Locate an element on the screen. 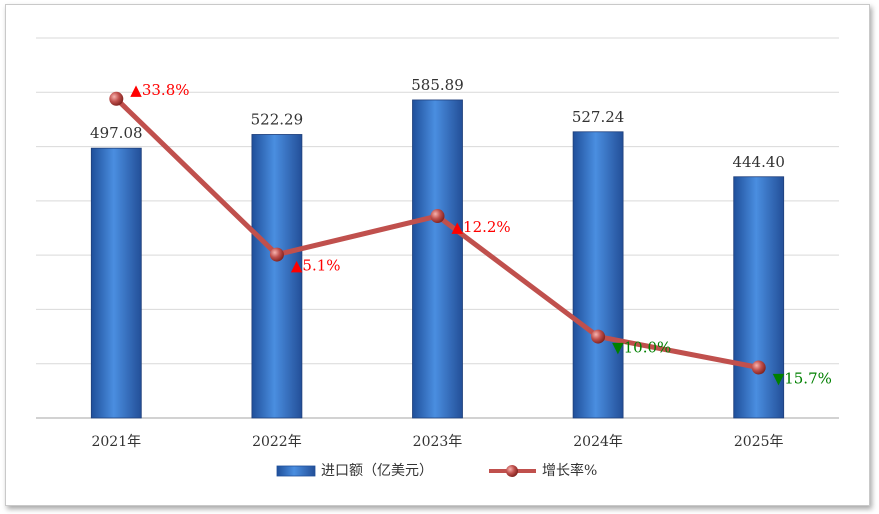 The width and height of the screenshot is (879, 514). legend-bar-swatch is located at coordinates (296, 471).